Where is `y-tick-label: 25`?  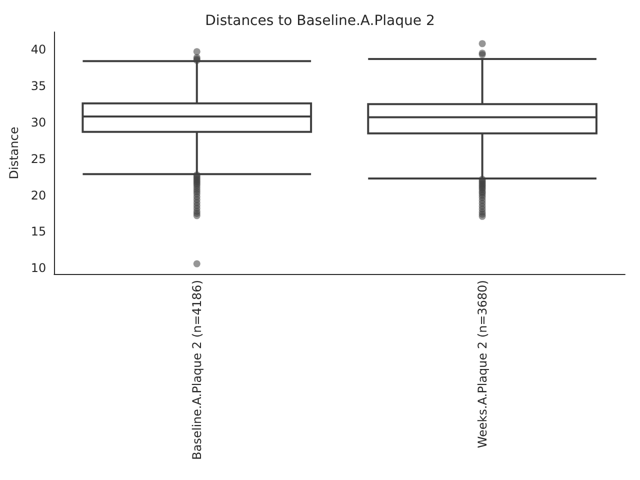 y-tick-label: 25 is located at coordinates (38, 159).